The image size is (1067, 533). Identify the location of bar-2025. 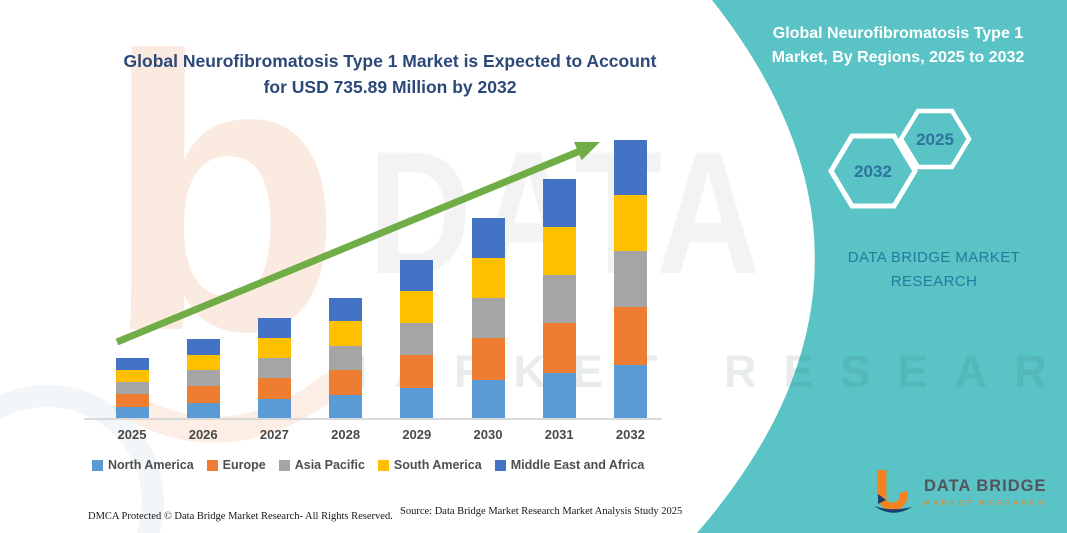
(132, 387).